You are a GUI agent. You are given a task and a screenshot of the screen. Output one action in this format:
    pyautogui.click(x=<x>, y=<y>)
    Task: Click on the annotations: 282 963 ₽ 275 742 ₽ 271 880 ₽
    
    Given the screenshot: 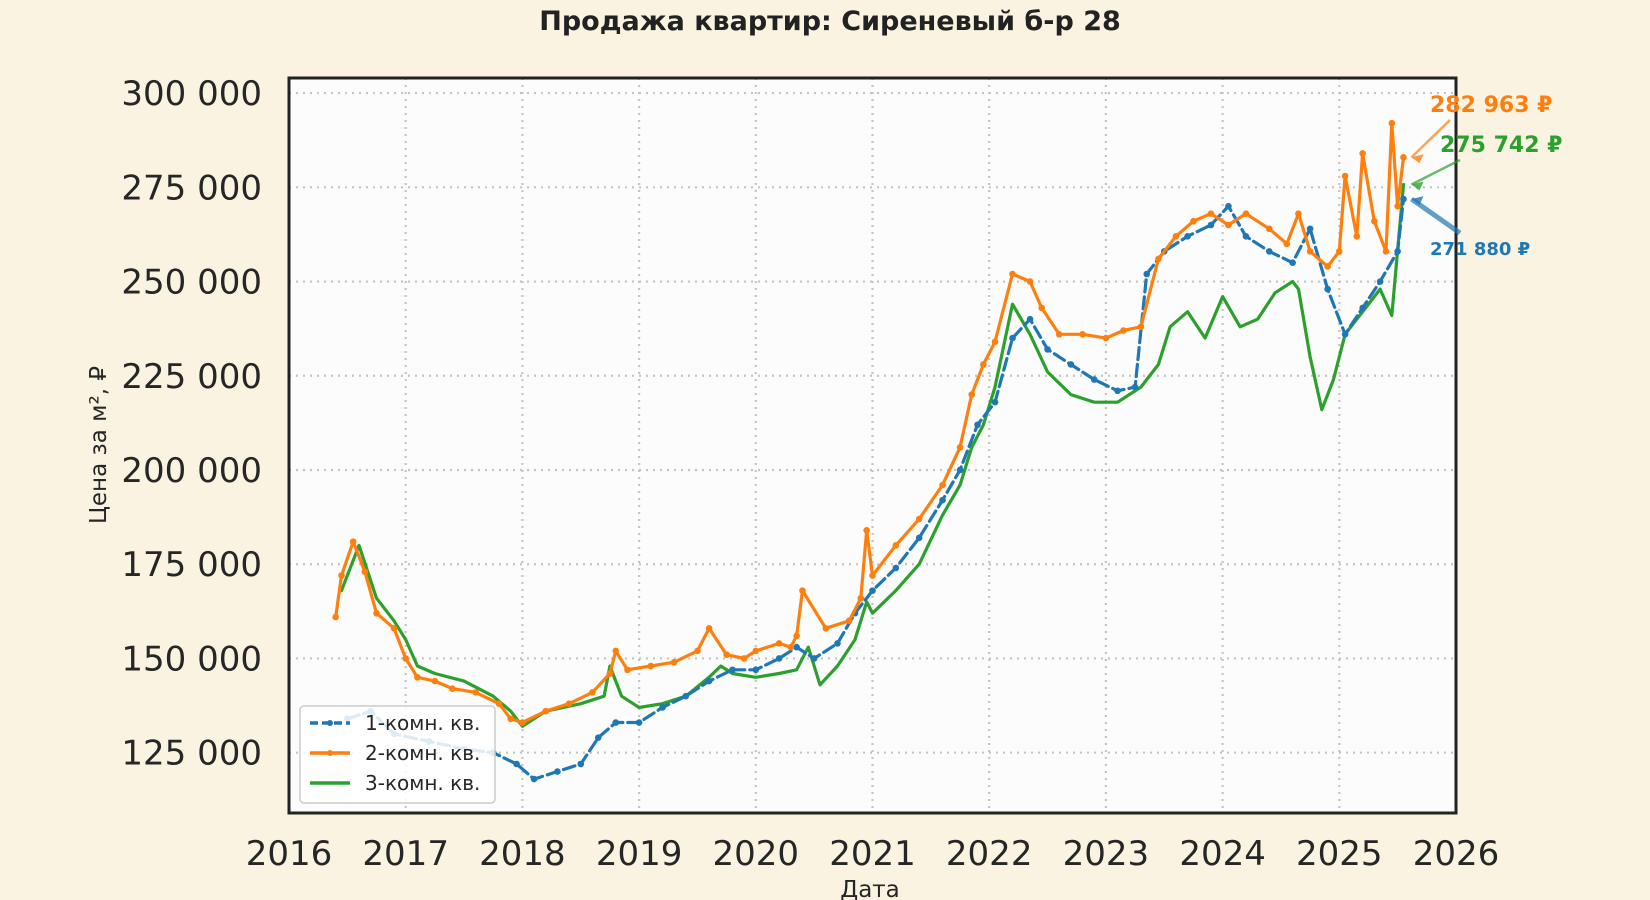 What is the action you would take?
    pyautogui.click(x=1486, y=176)
    